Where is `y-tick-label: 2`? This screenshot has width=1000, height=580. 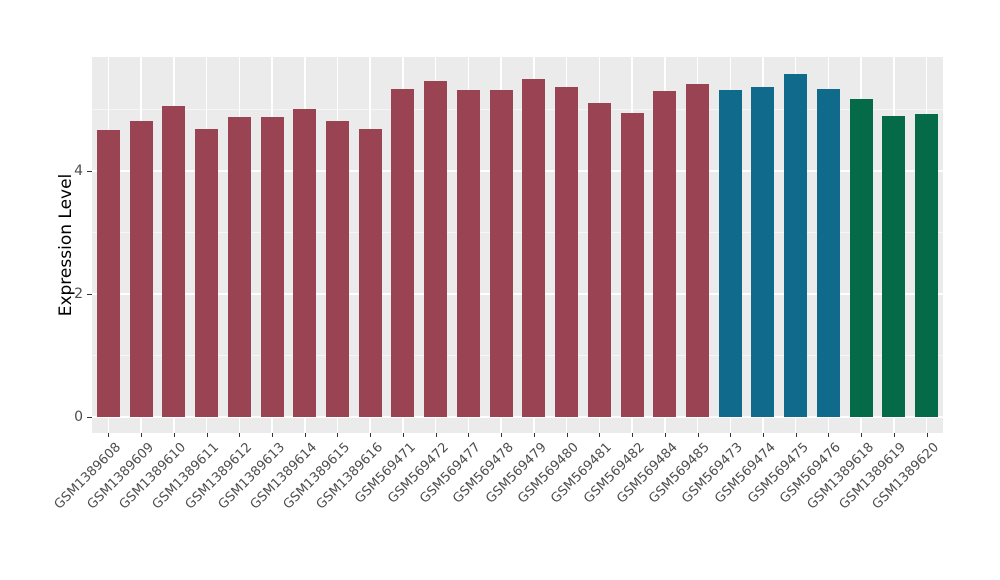 y-tick-label: 2 is located at coordinates (78, 294).